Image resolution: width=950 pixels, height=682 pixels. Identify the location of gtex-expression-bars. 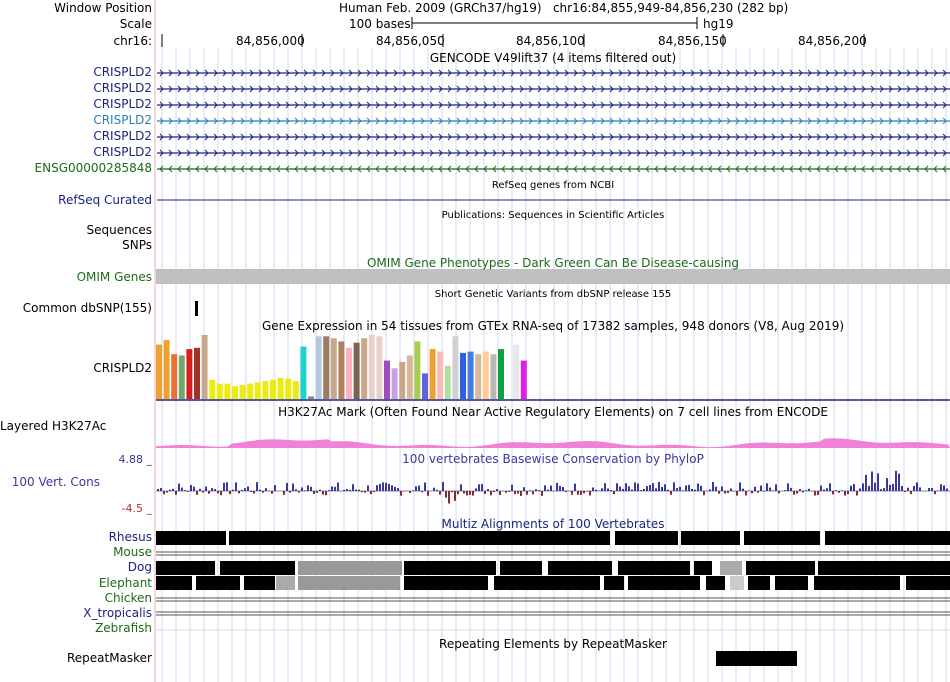
(341, 367).